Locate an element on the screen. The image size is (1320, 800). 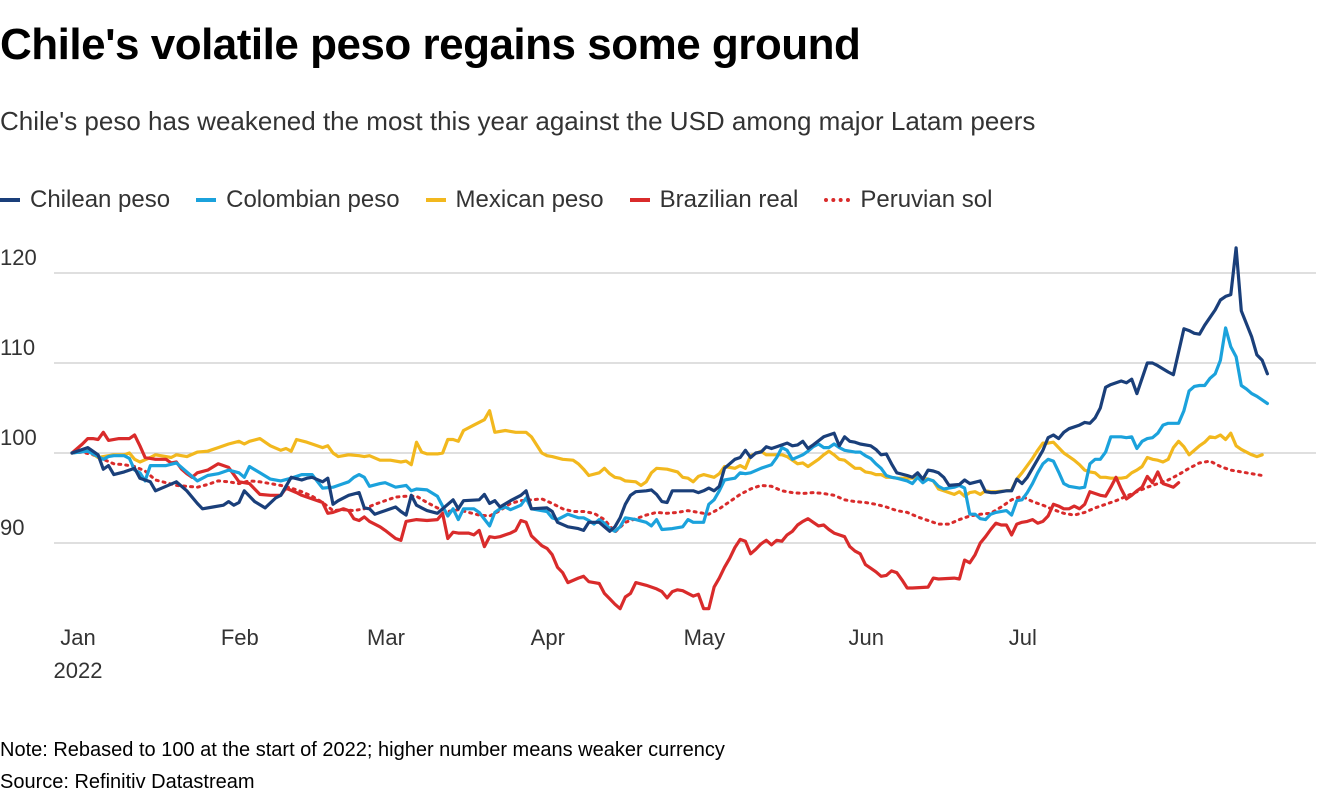
legend-swatch-chilean is located at coordinates (10, 200).